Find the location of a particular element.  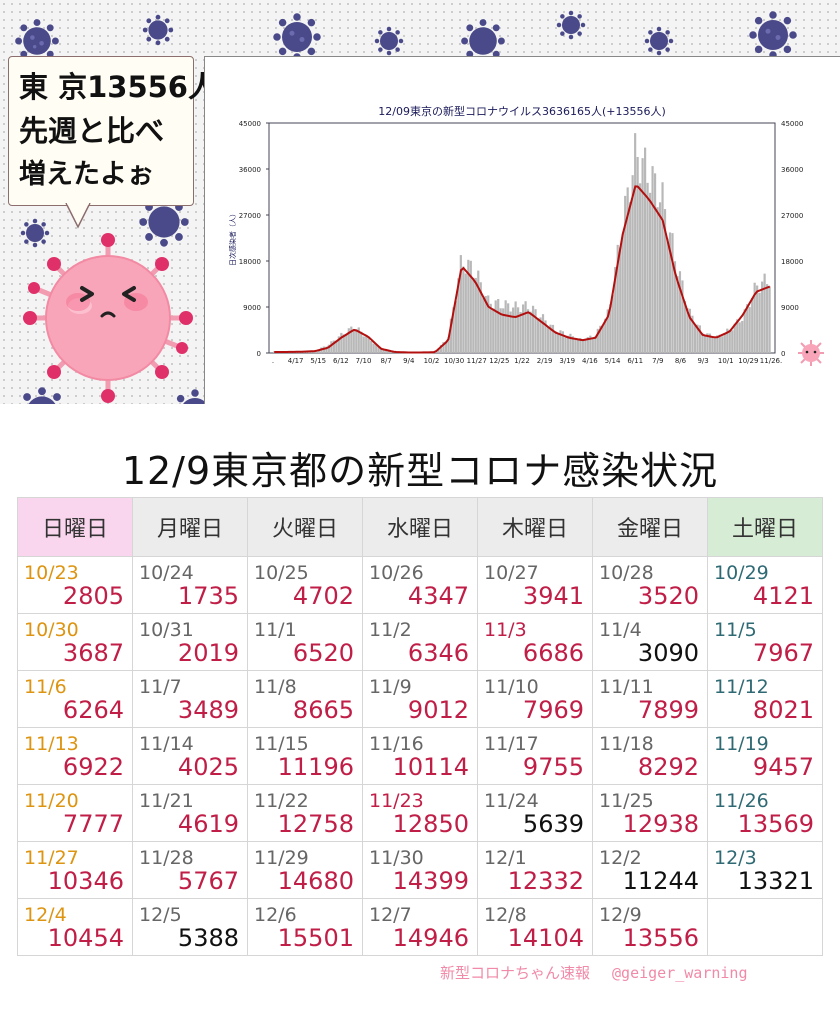

x-tick-label: 4/16 is located at coordinates (590, 361).